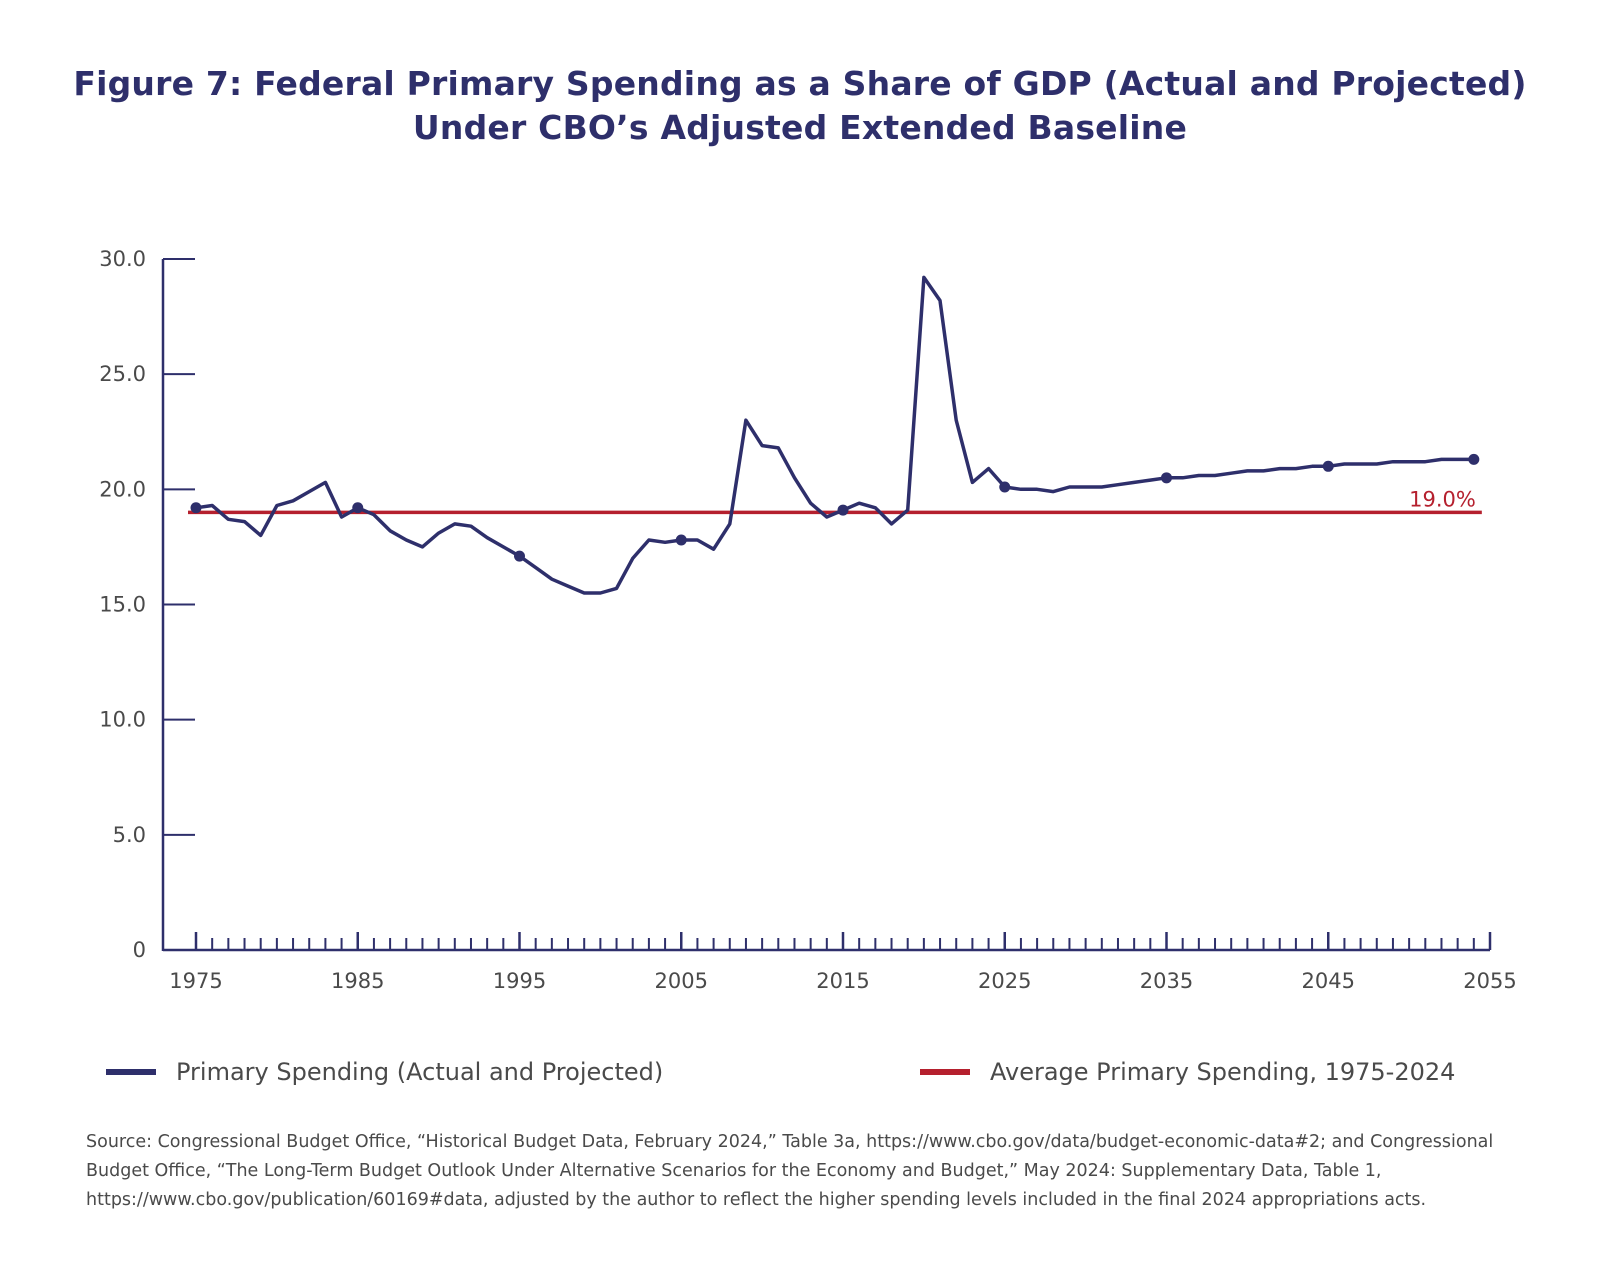 The height and width of the screenshot is (1280, 1600). Describe the element at coordinates (195, 981) in the screenshot. I see `x-tick-label: 1975` at that location.